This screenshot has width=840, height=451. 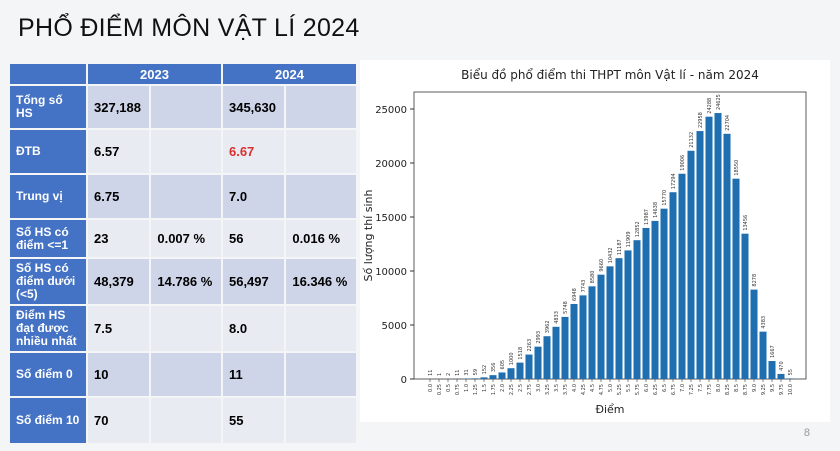 What do you see at coordinates (467, 388) in the screenshot?
I see `x-tick-label: 1.0` at bounding box center [467, 388].